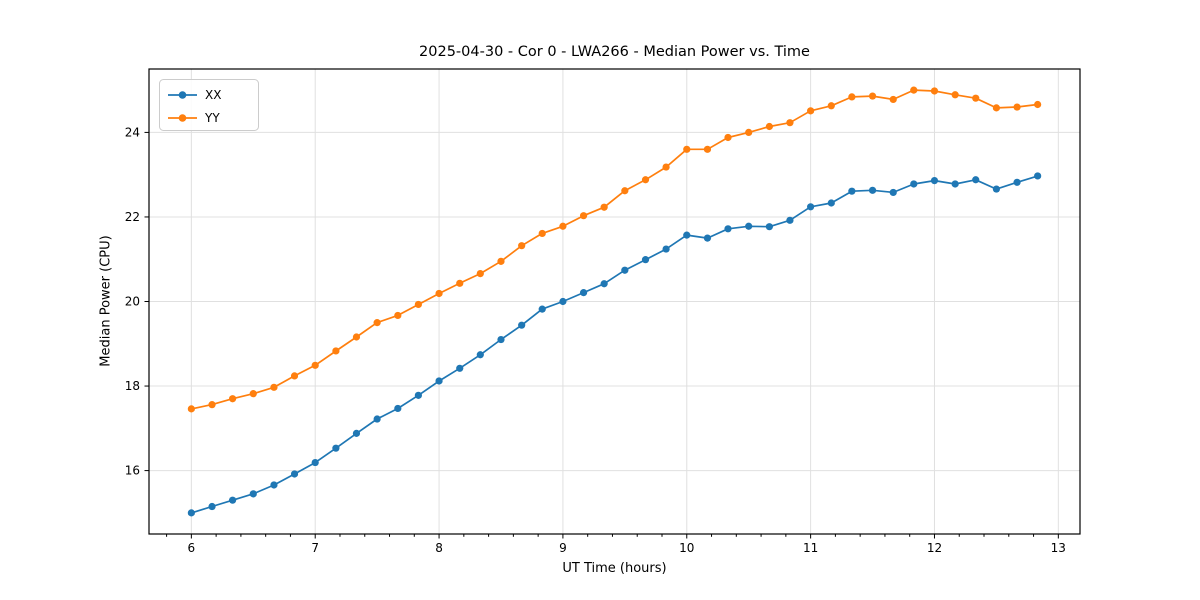 The image size is (1200, 600). What do you see at coordinates (315, 548) in the screenshot?
I see `x-tick-label: 7` at bounding box center [315, 548].